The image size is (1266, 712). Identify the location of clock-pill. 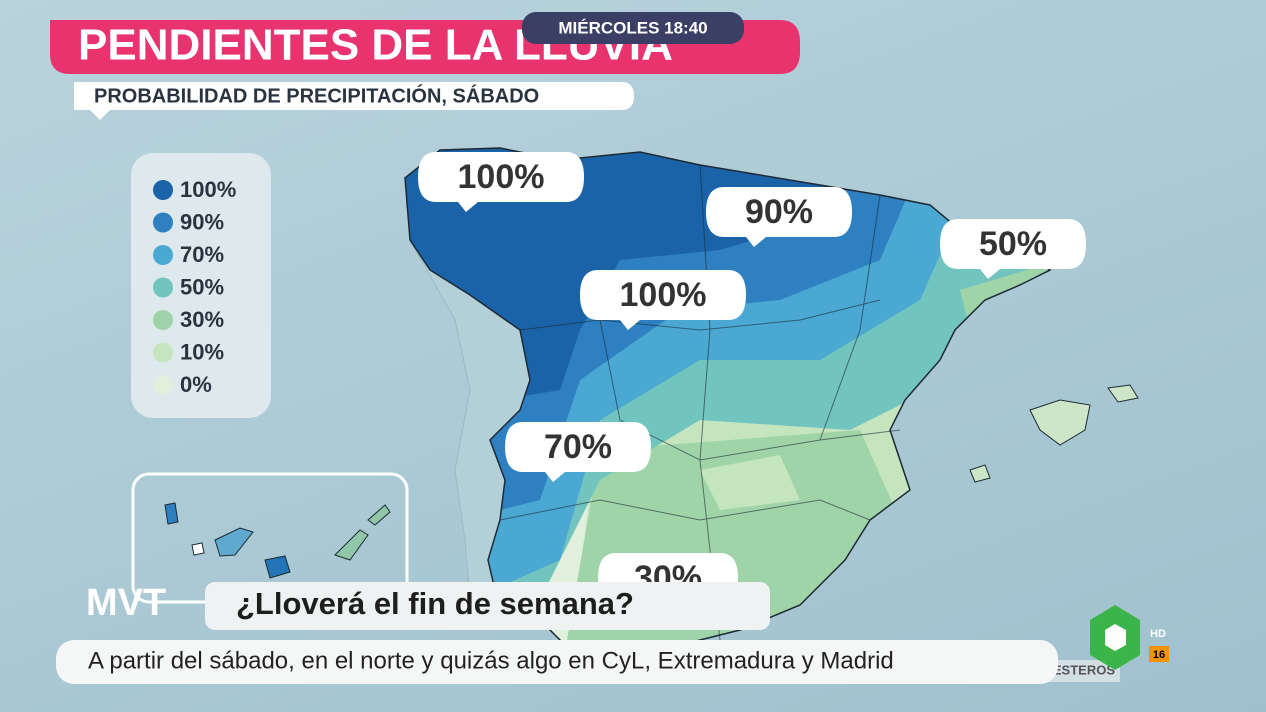
(633, 28).